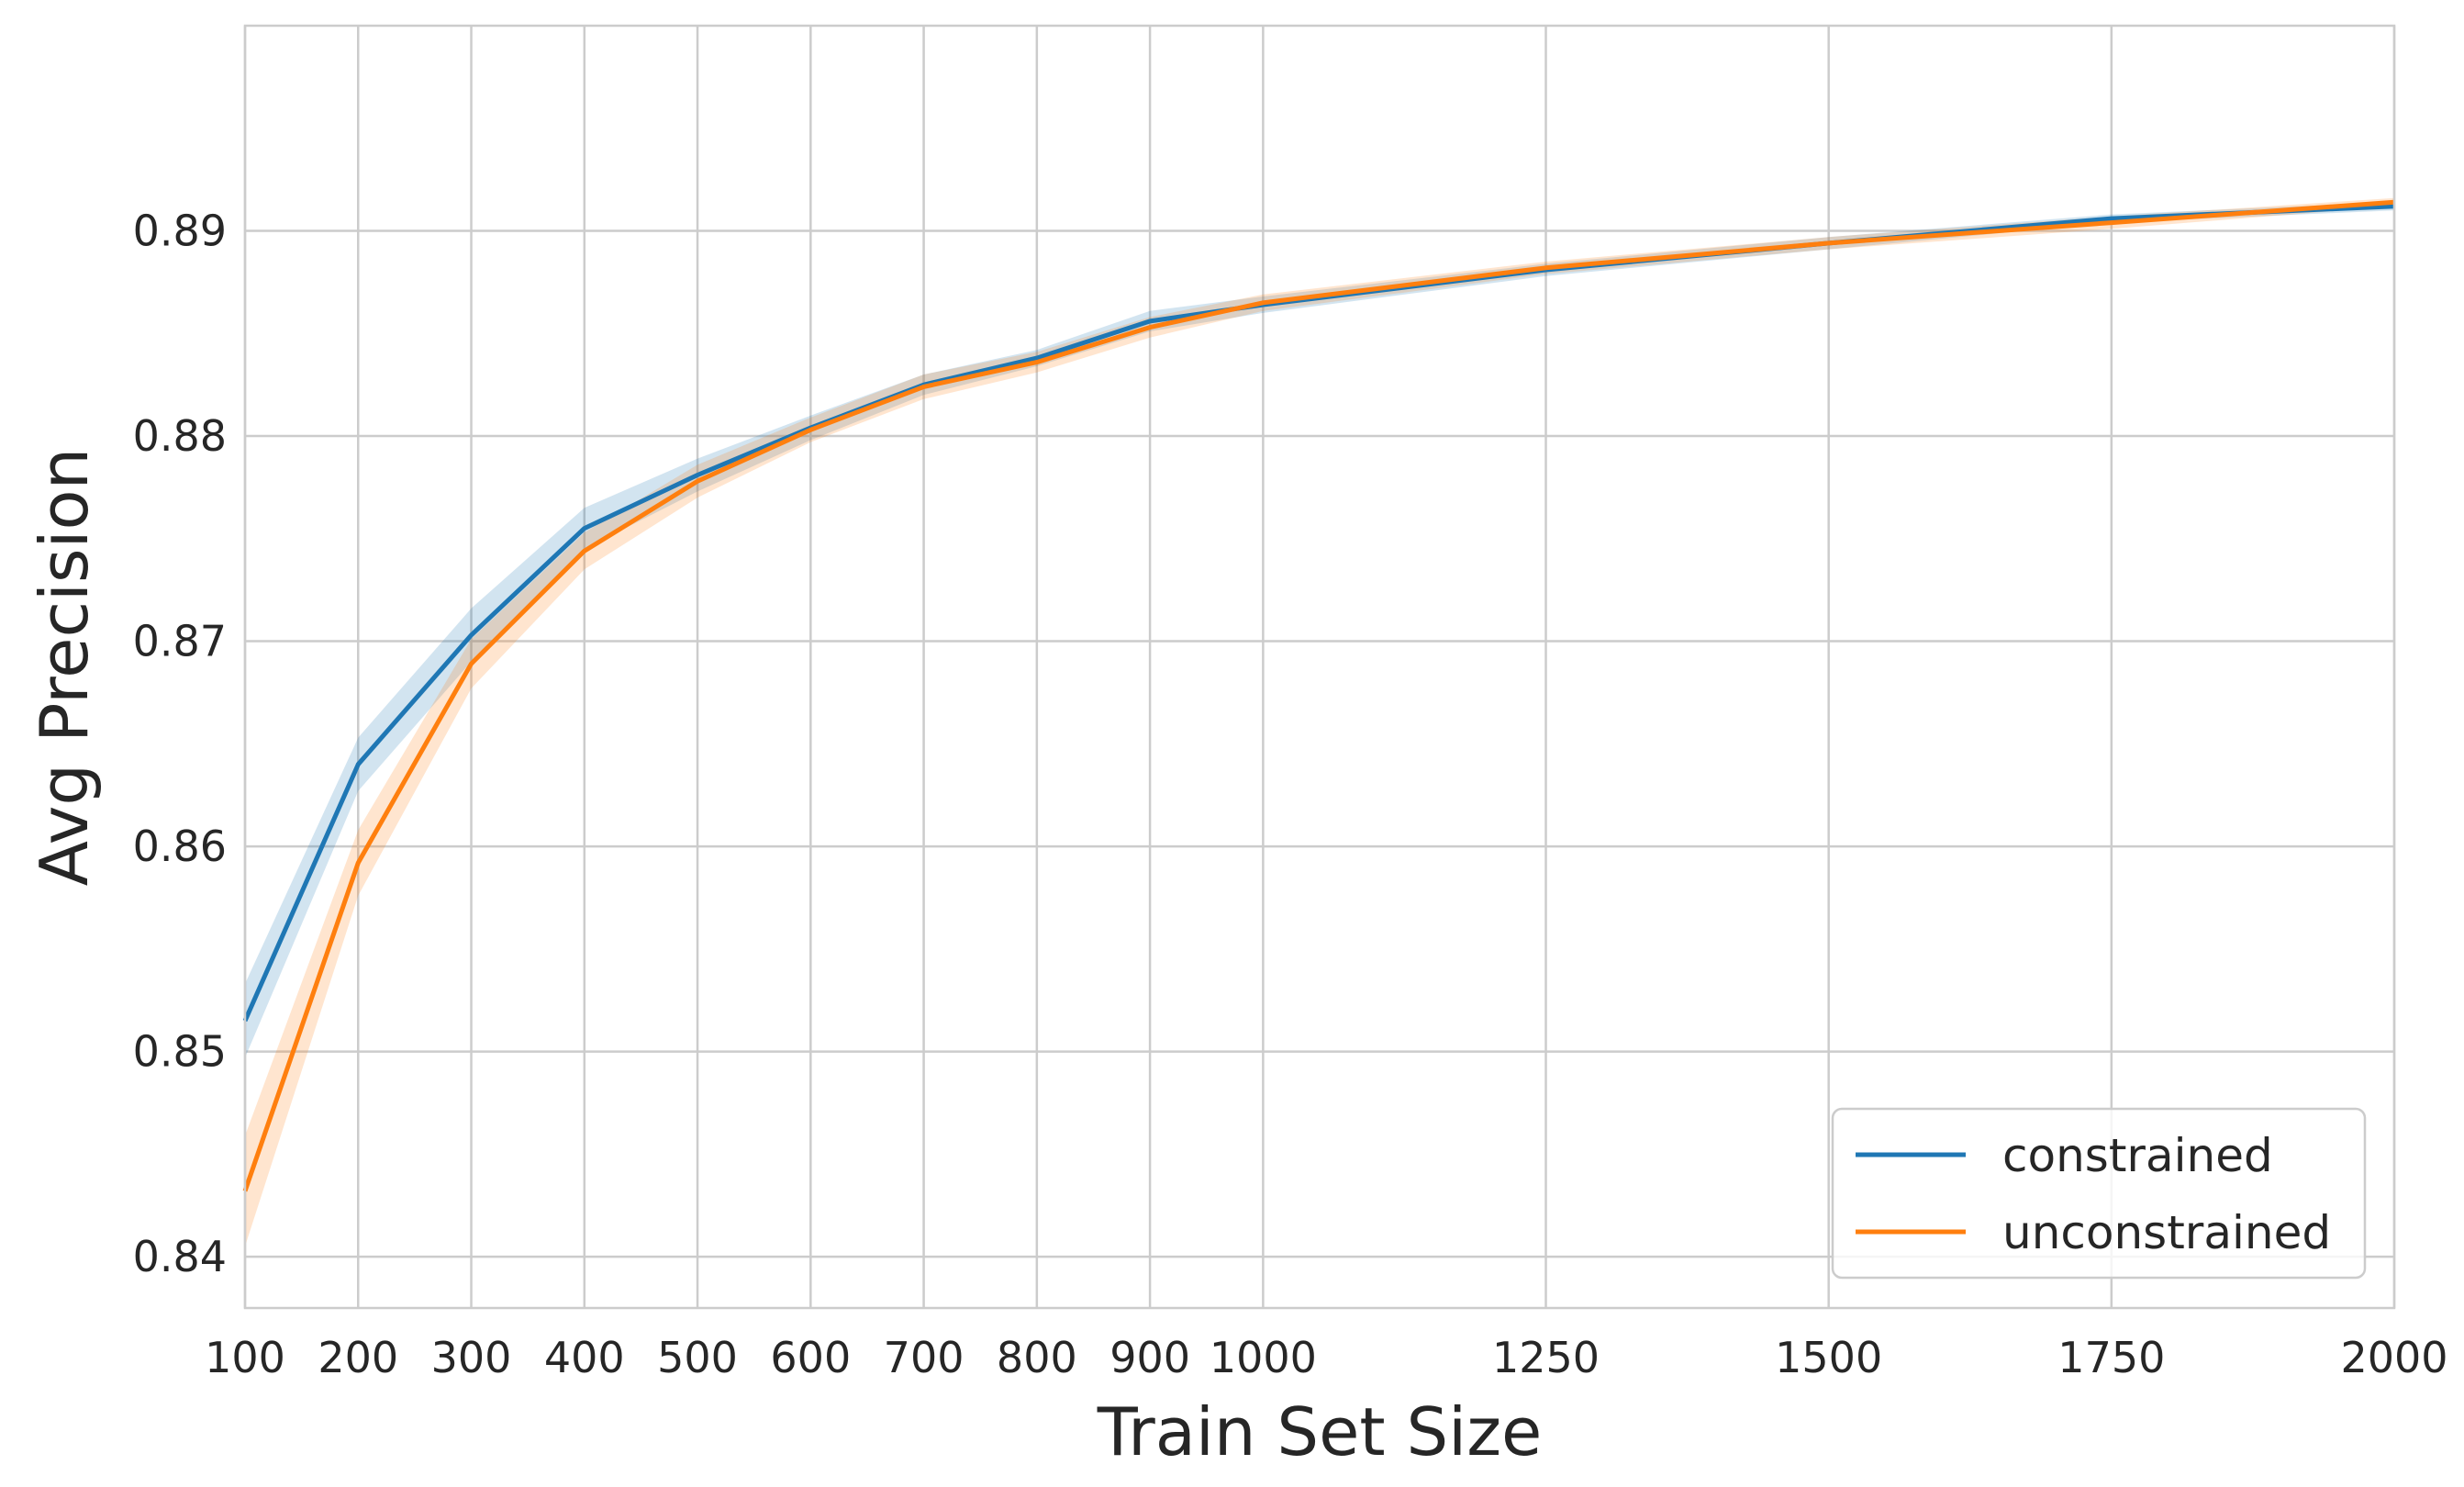  What do you see at coordinates (1320, 1431) in the screenshot?
I see `x-axis-title: Train Set Size` at bounding box center [1320, 1431].